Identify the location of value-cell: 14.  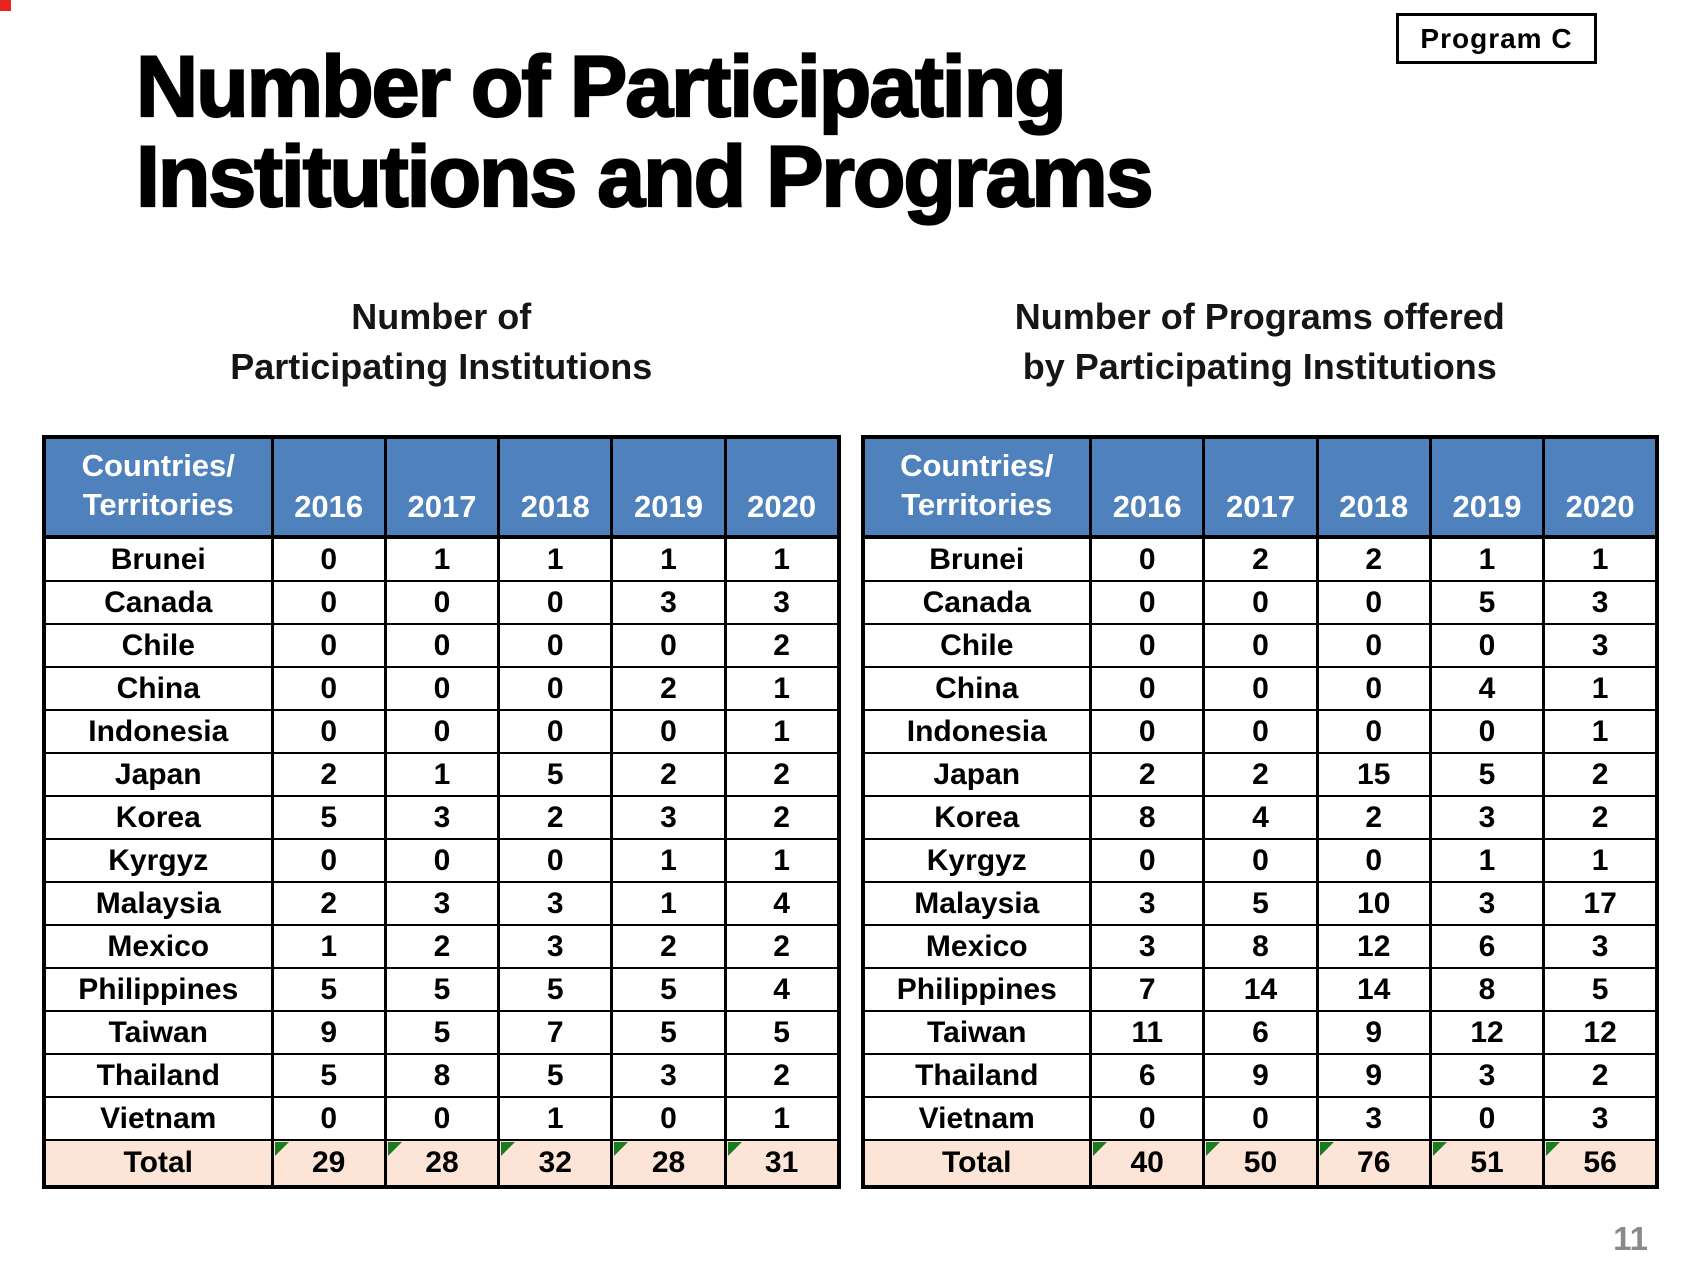
(1260, 989).